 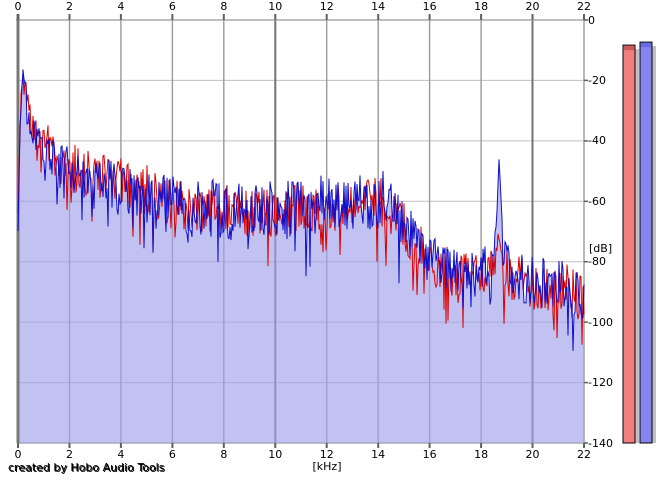 What do you see at coordinates (378, 6) in the screenshot?
I see `x-tick-label-top-14: 14` at bounding box center [378, 6].